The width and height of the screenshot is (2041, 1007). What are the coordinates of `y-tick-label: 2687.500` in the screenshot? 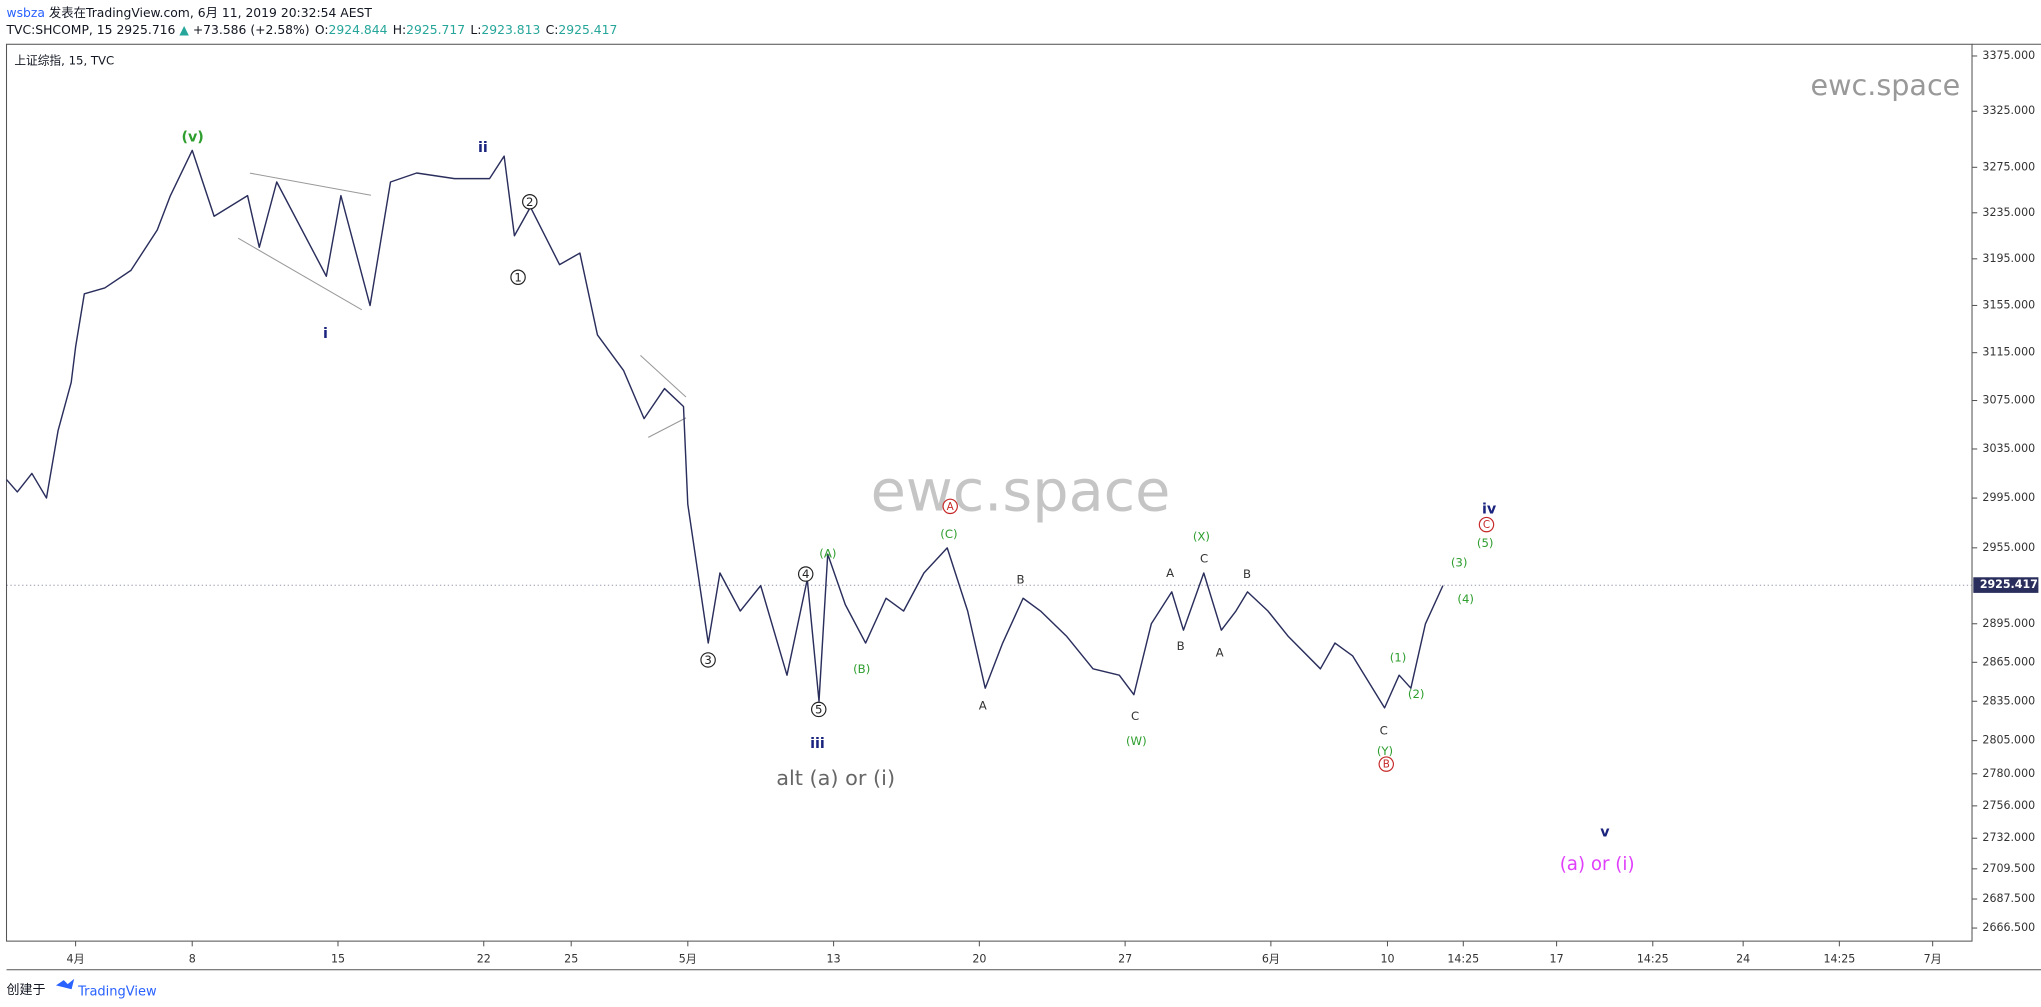 It's located at (2008, 898).